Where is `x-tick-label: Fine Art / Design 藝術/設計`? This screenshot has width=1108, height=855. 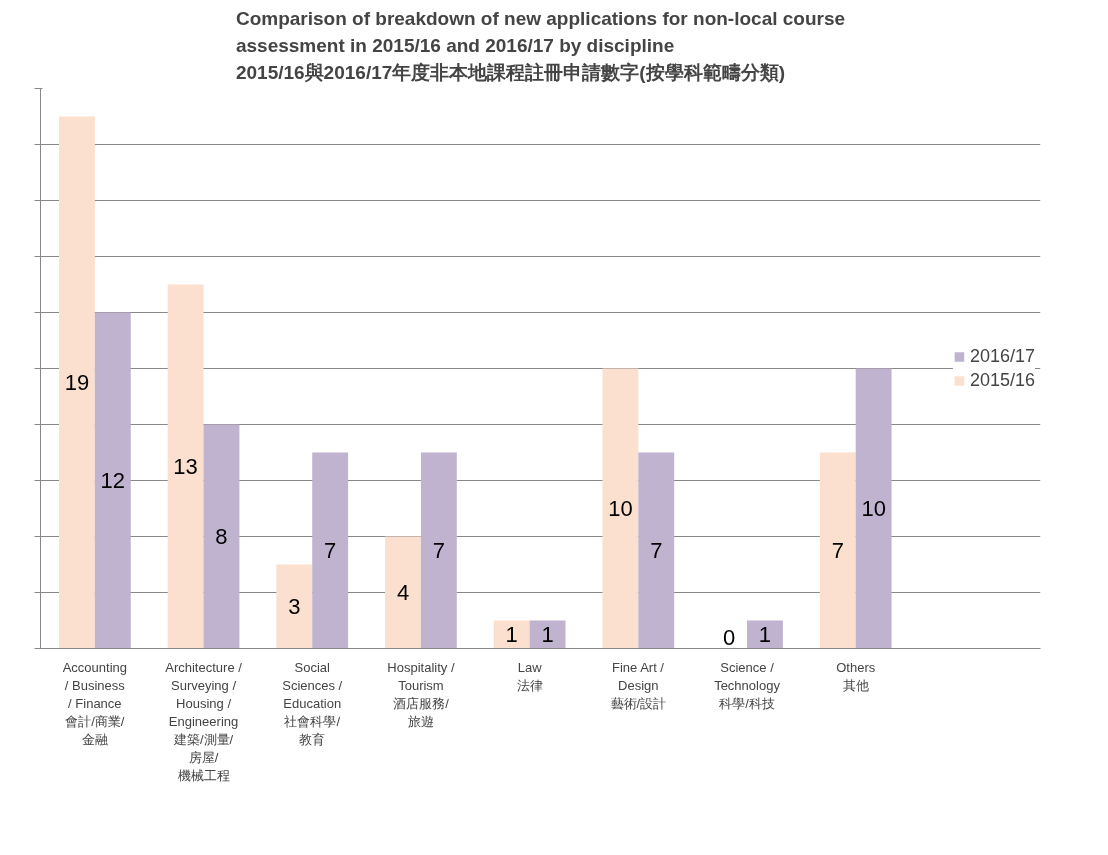
x-tick-label: Fine Art / Design 藝術/設計 is located at coordinates (638, 685).